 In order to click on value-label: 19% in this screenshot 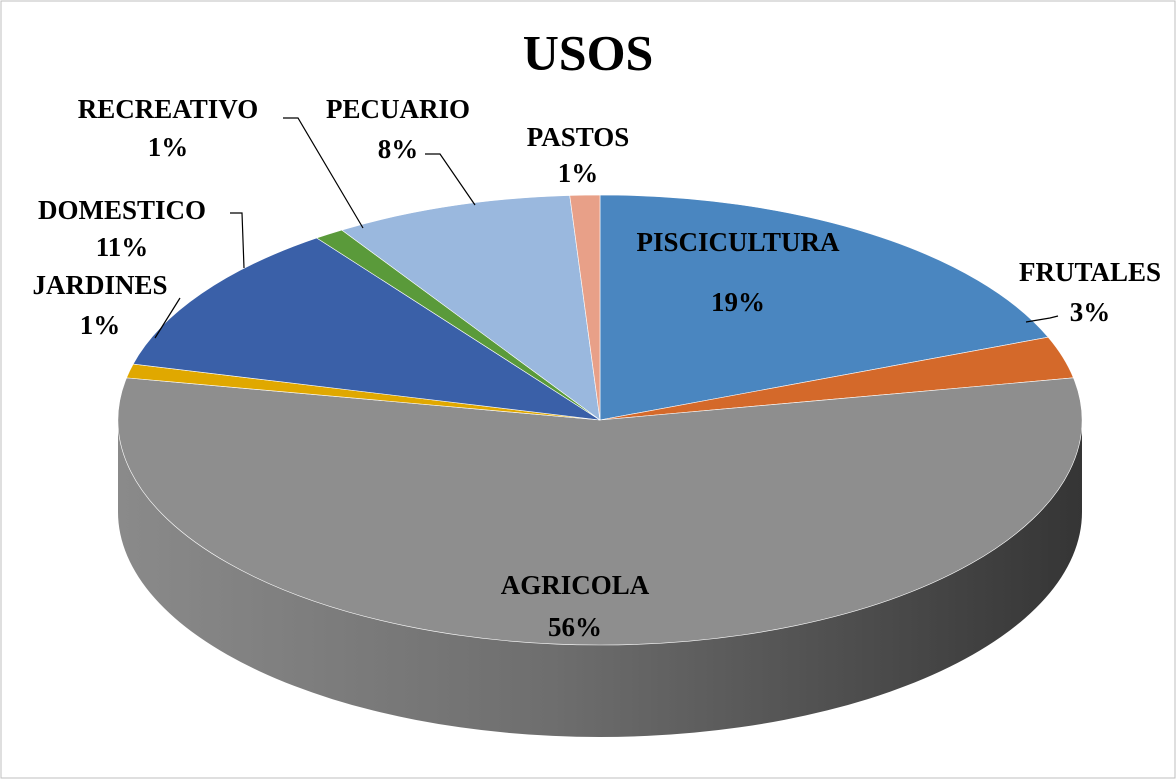, I will do `click(738, 302)`.